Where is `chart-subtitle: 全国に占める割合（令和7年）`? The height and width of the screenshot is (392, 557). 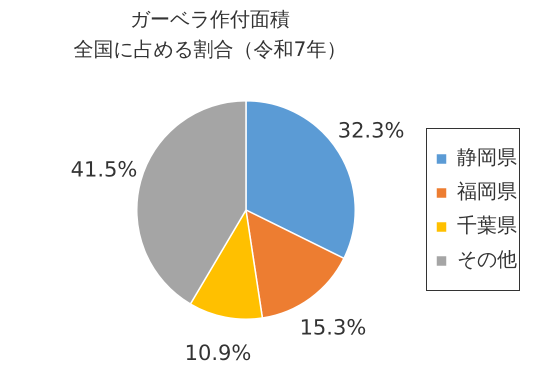
chart-subtitle: 全国に占める割合（令和7年） is located at coordinates (210, 49).